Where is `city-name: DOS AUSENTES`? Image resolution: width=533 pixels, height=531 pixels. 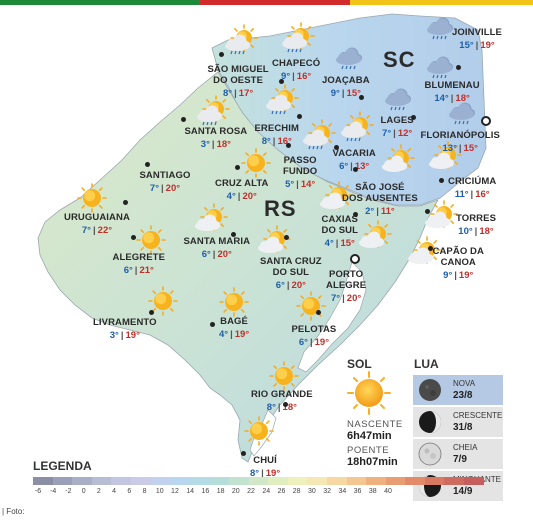
city-name: DOS AUSENTES is located at coordinates (380, 198).